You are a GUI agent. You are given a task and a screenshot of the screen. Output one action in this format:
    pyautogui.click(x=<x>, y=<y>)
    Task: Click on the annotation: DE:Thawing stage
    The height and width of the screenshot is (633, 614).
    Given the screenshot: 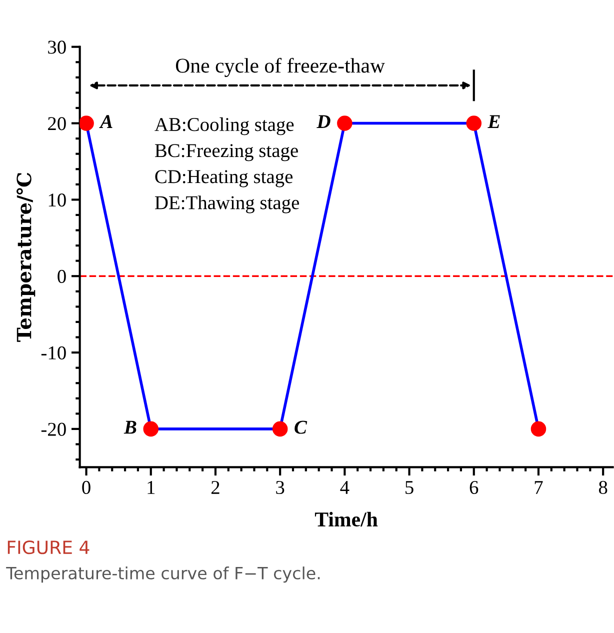 What is the action you would take?
    pyautogui.click(x=227, y=205)
    